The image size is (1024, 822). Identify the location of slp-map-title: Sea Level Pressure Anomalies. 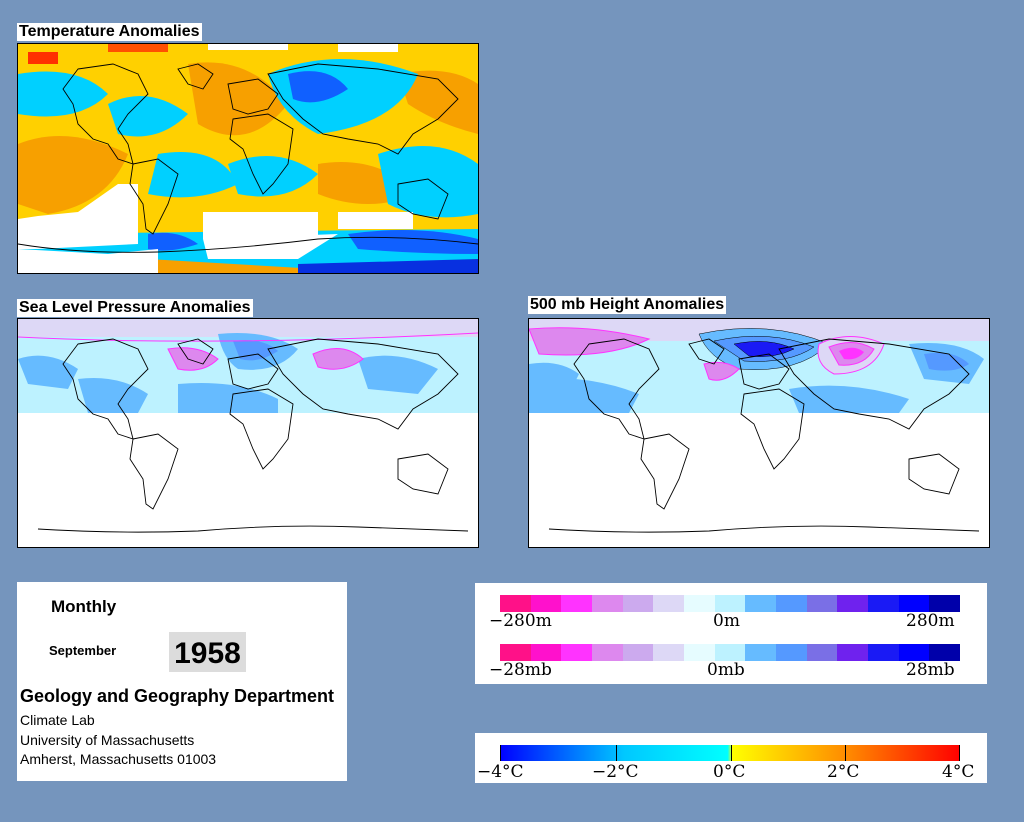
(135, 308).